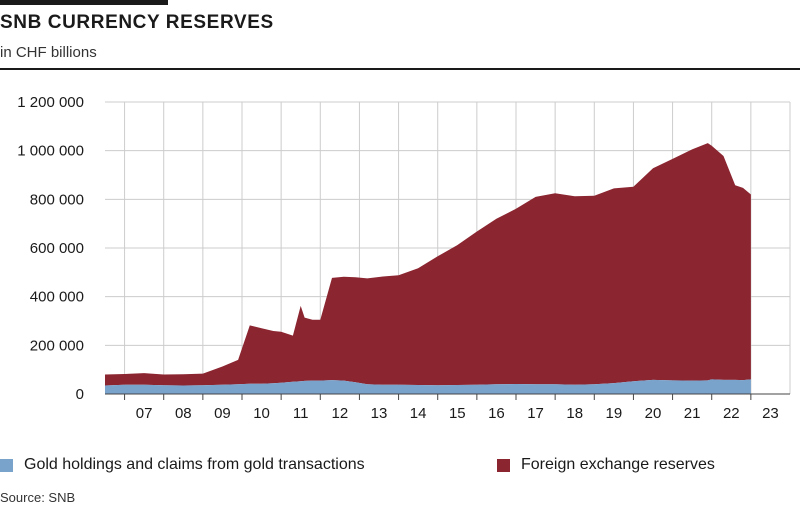 The width and height of the screenshot is (800, 511). Describe the element at coordinates (183, 413) in the screenshot. I see `x-tick-label: 08` at that location.